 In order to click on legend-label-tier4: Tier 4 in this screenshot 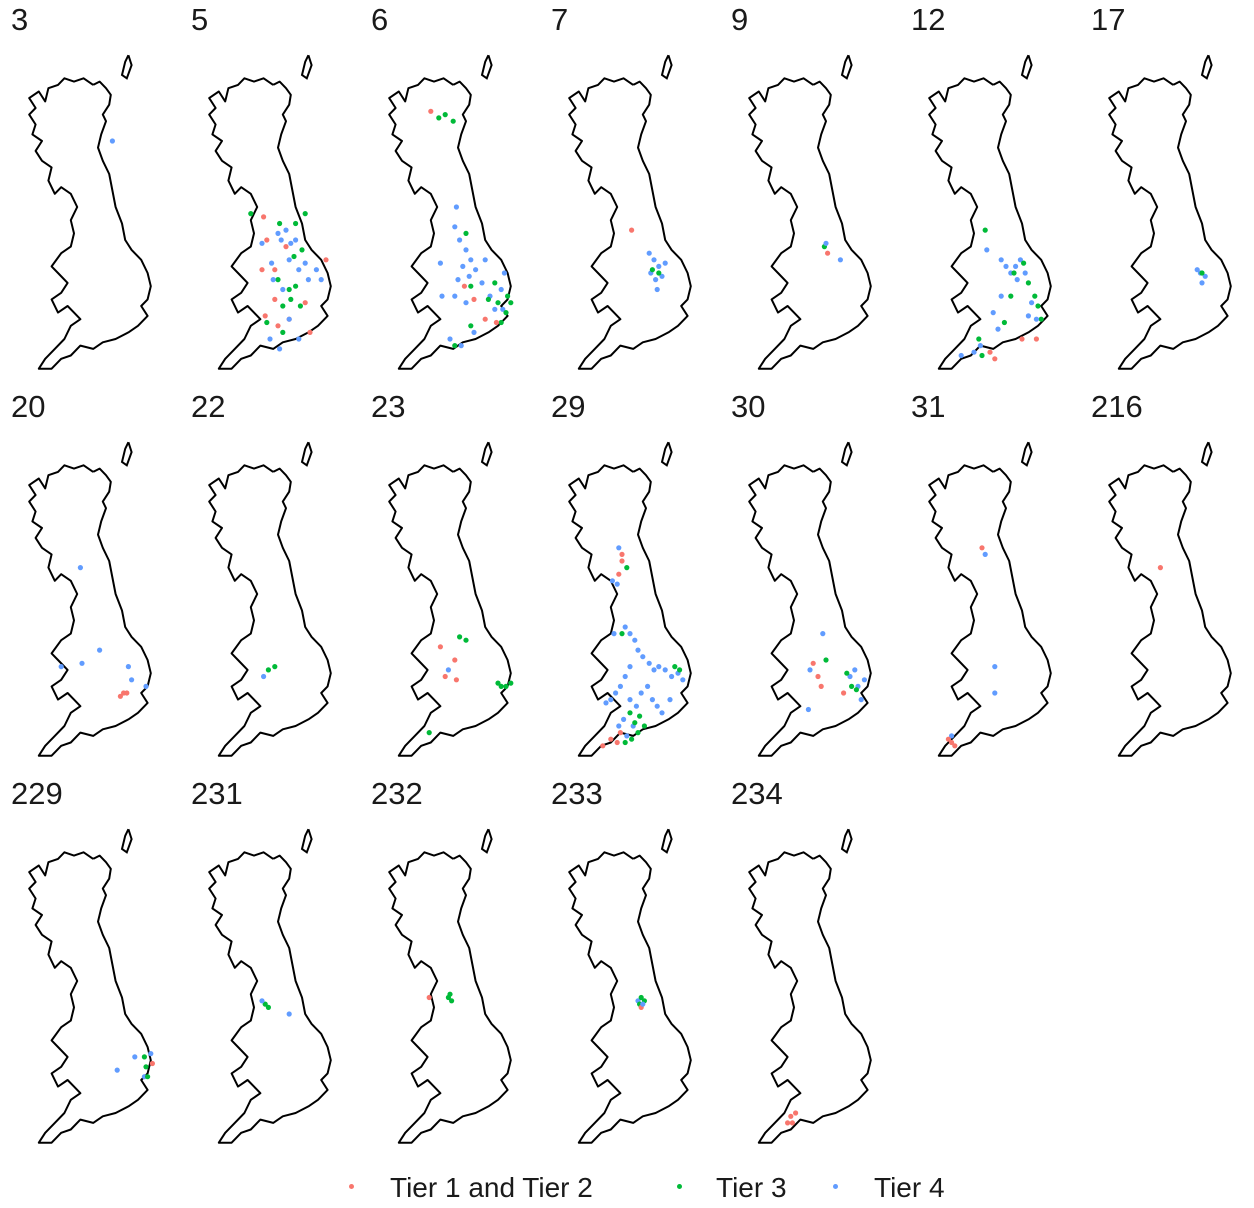, I will do `click(909, 1187)`.